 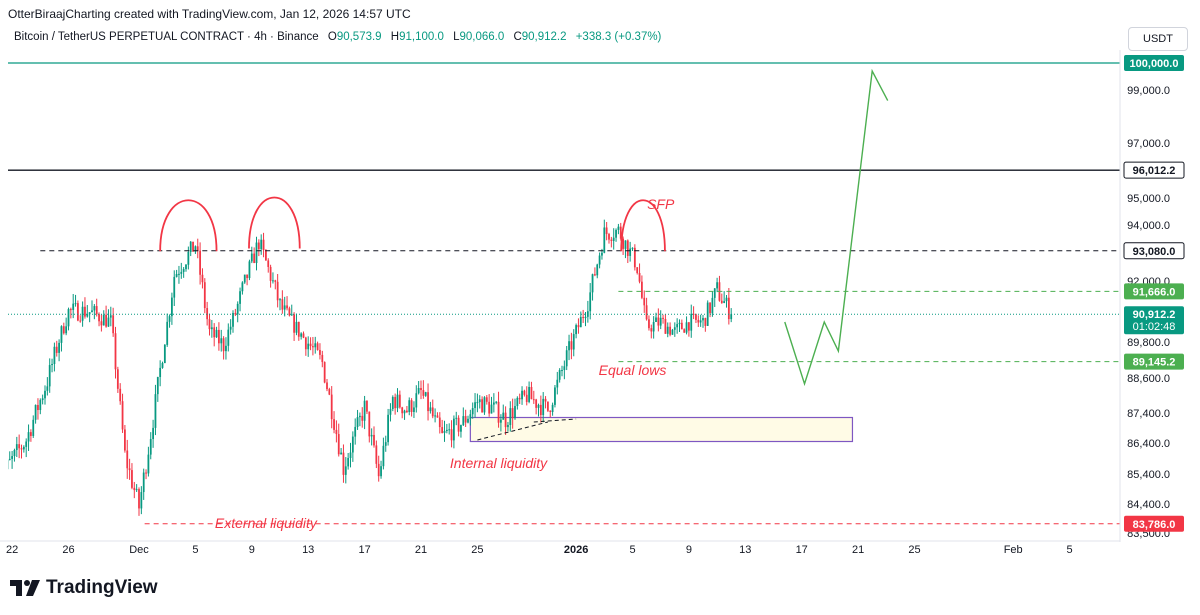 I want to click on level-tag-3-bg, so click(x=1154, y=291).